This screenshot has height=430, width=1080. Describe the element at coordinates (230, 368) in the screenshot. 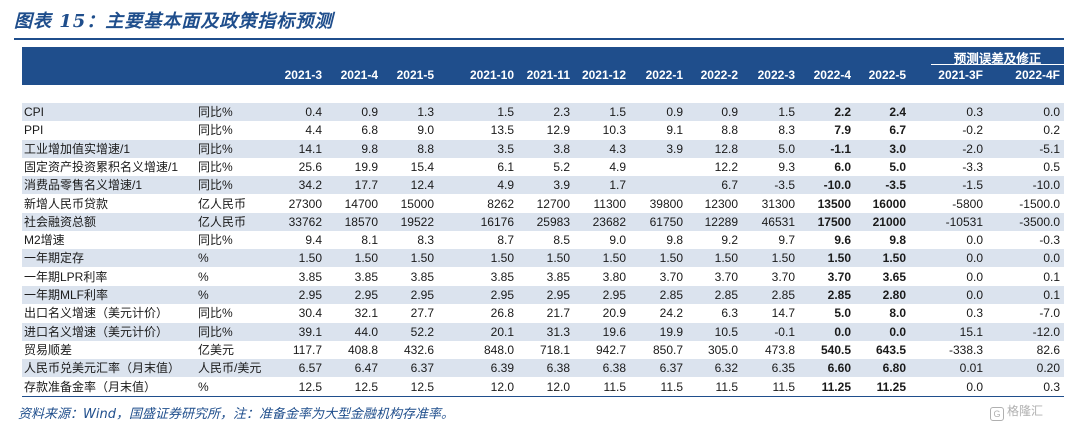

I see `unit-label: 人民币/美元` at that location.